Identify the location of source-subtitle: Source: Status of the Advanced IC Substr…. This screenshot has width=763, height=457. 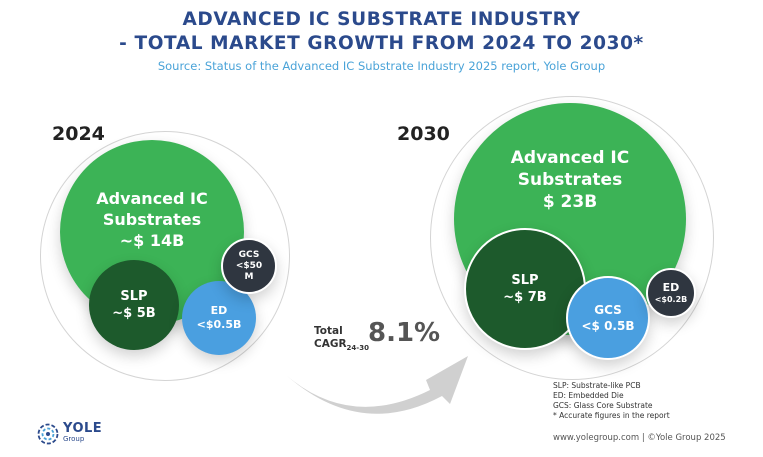
(381, 66).